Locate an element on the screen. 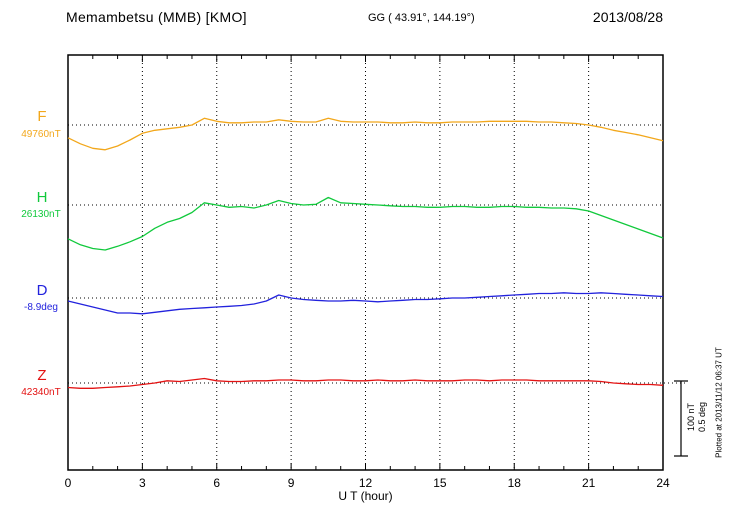 The image size is (730, 520). series-letter-h: H is located at coordinates (42, 197).